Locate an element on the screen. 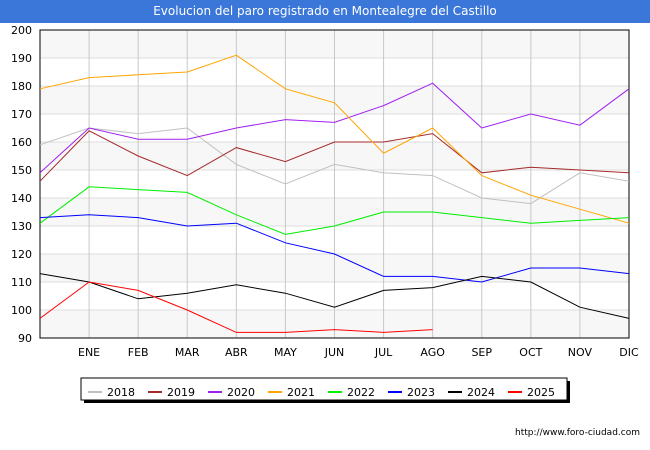  y-tick-label: 150 is located at coordinates (21, 170).